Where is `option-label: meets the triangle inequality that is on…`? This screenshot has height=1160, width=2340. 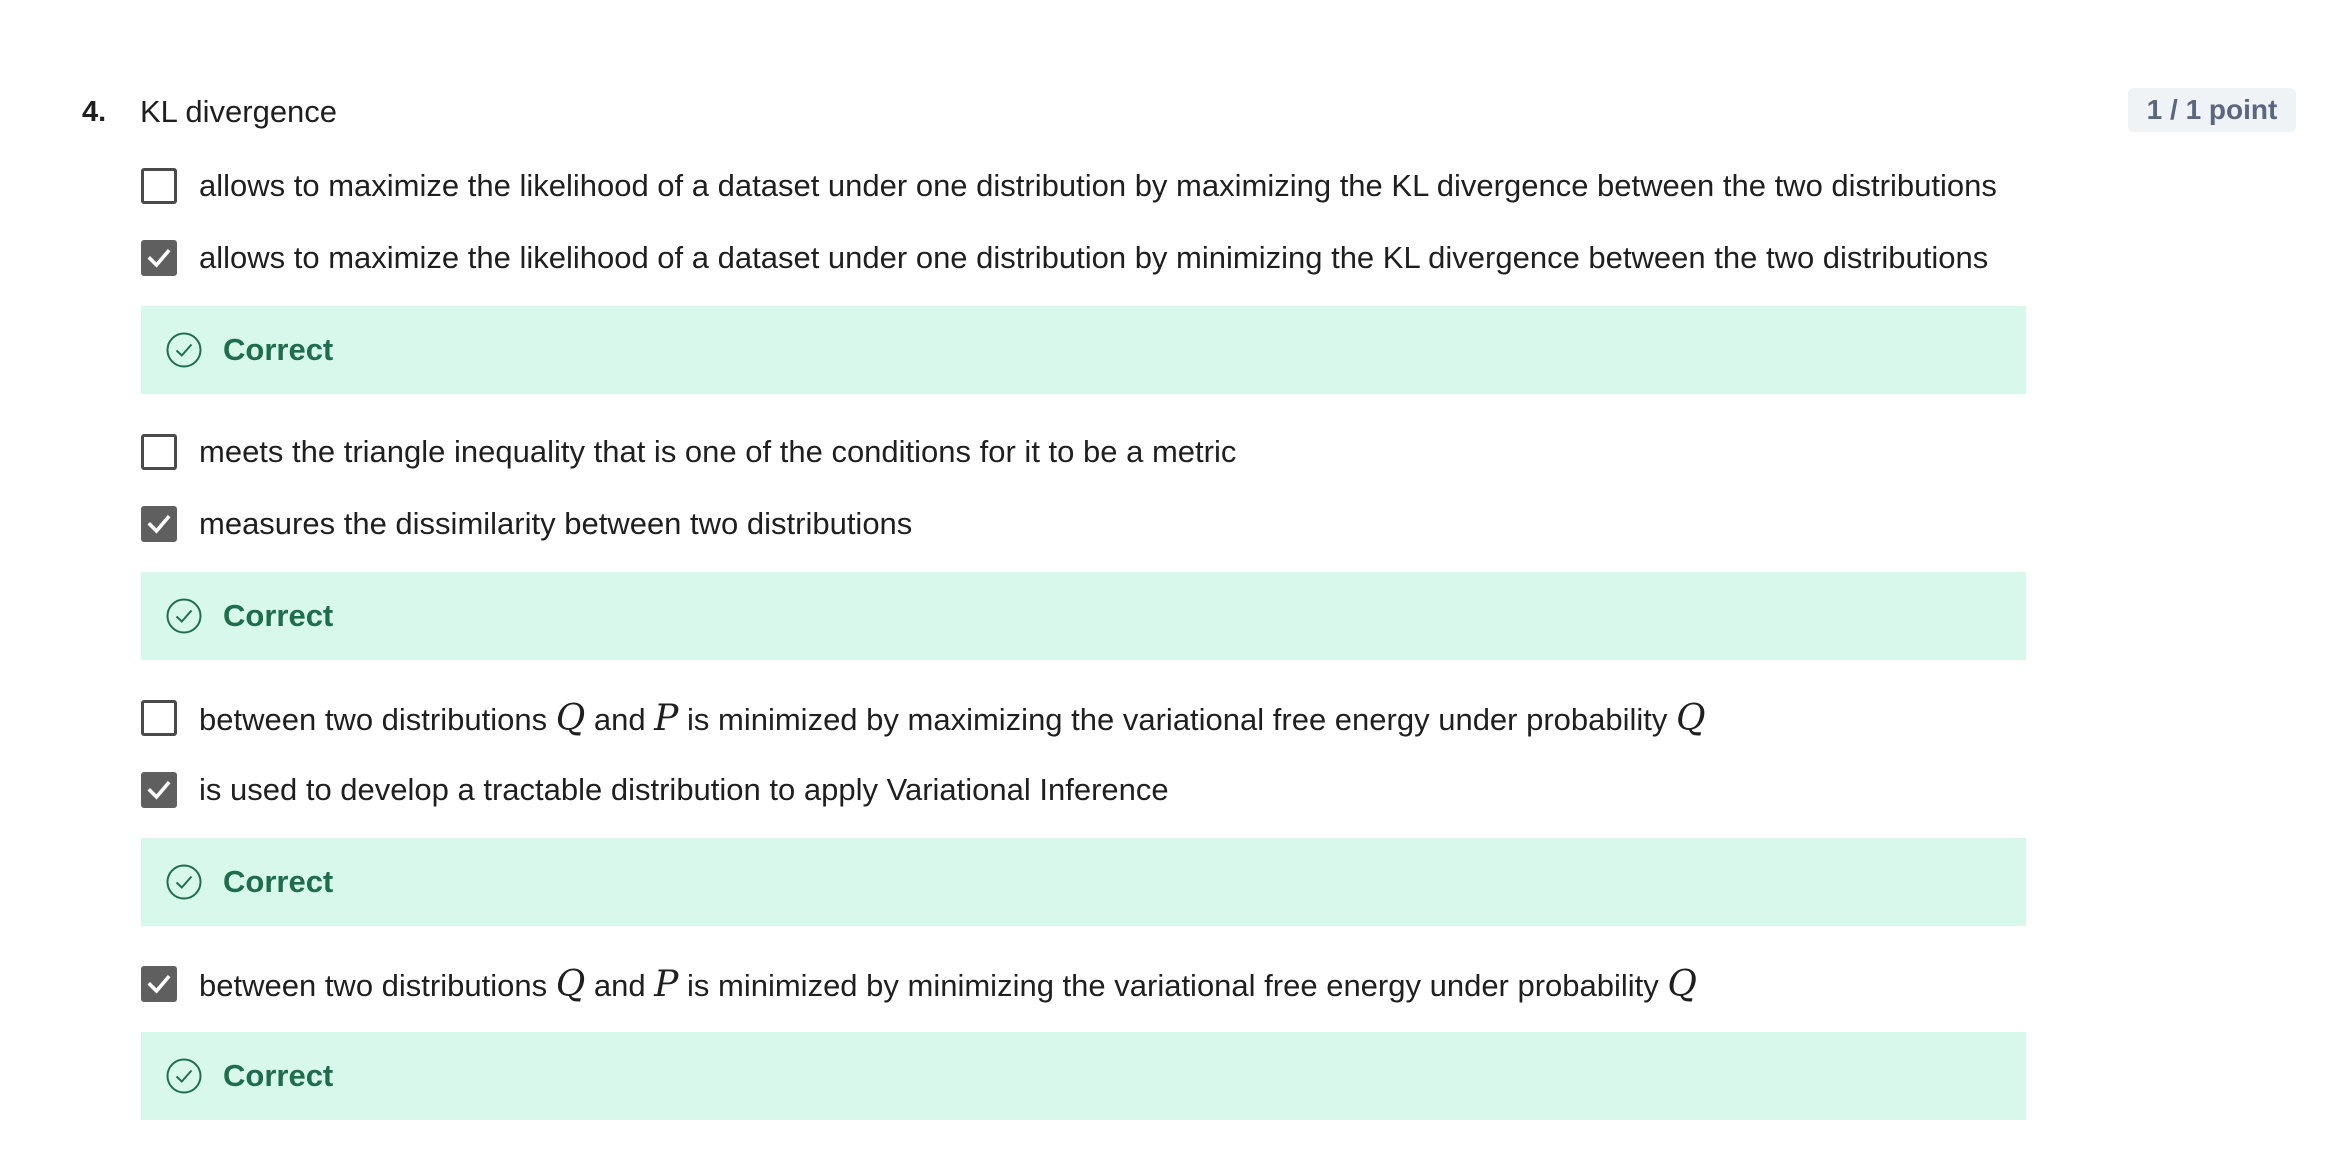
option-label: meets the triangle inequality that is on… is located at coordinates (718, 451).